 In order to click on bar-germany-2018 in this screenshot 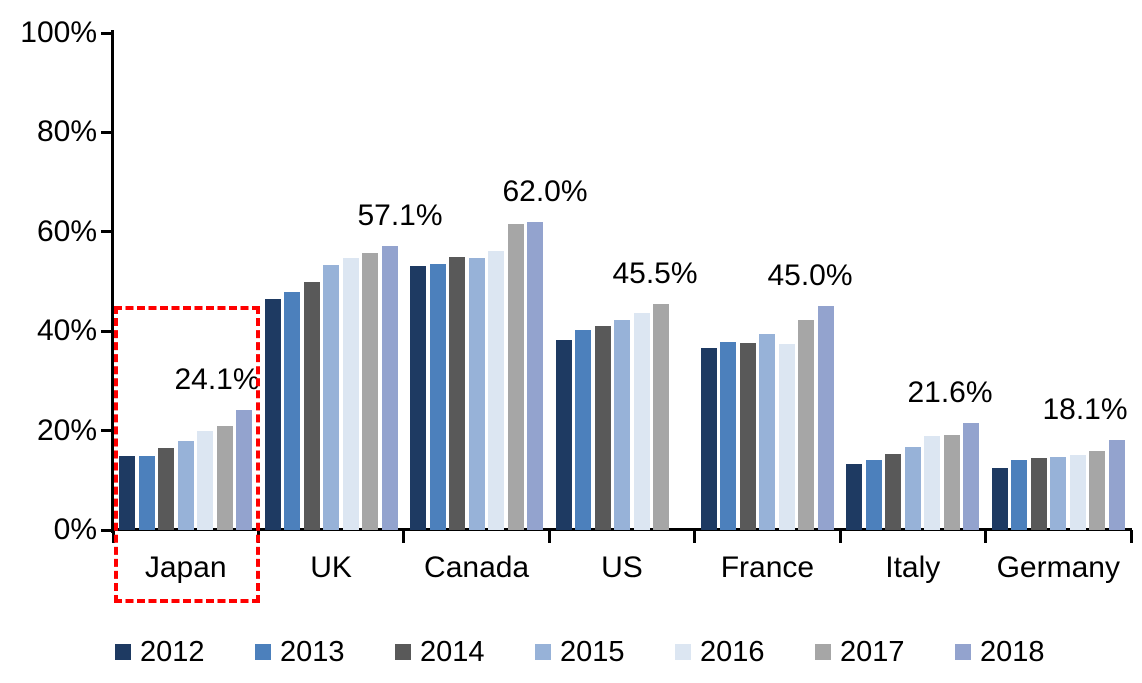, I will do `click(1116, 485)`.